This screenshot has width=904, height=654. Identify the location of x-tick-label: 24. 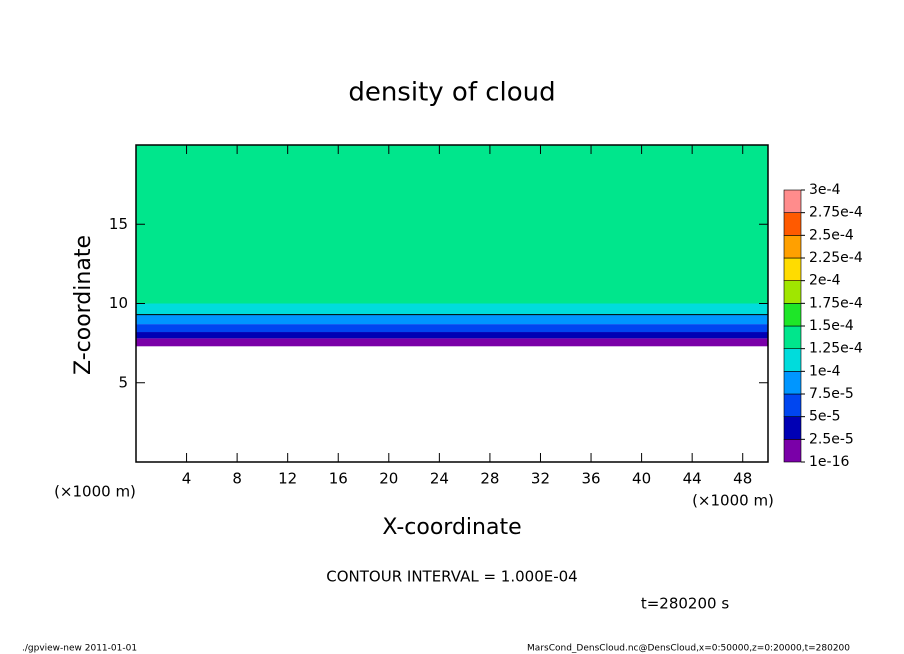
(439, 479).